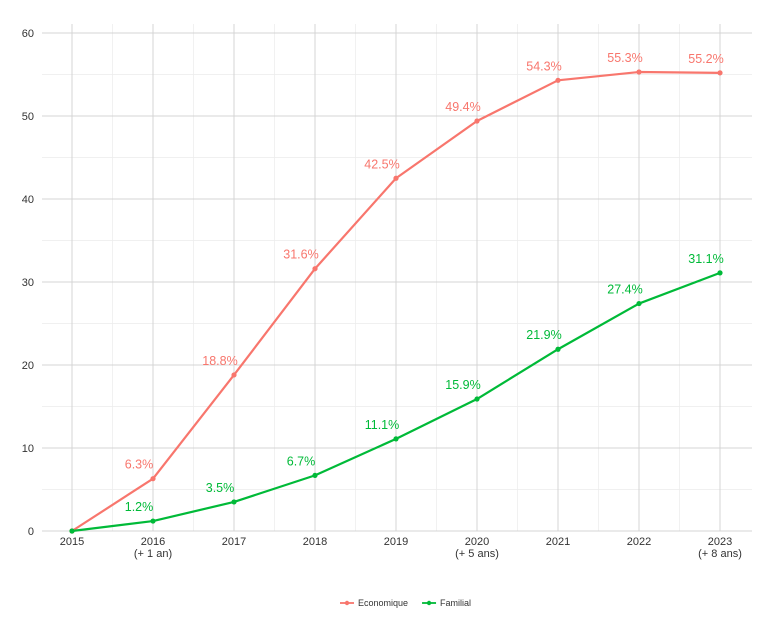 The image size is (760, 622). What do you see at coordinates (624, 58) in the screenshot?
I see `data-label-economique: 55.3%` at bounding box center [624, 58].